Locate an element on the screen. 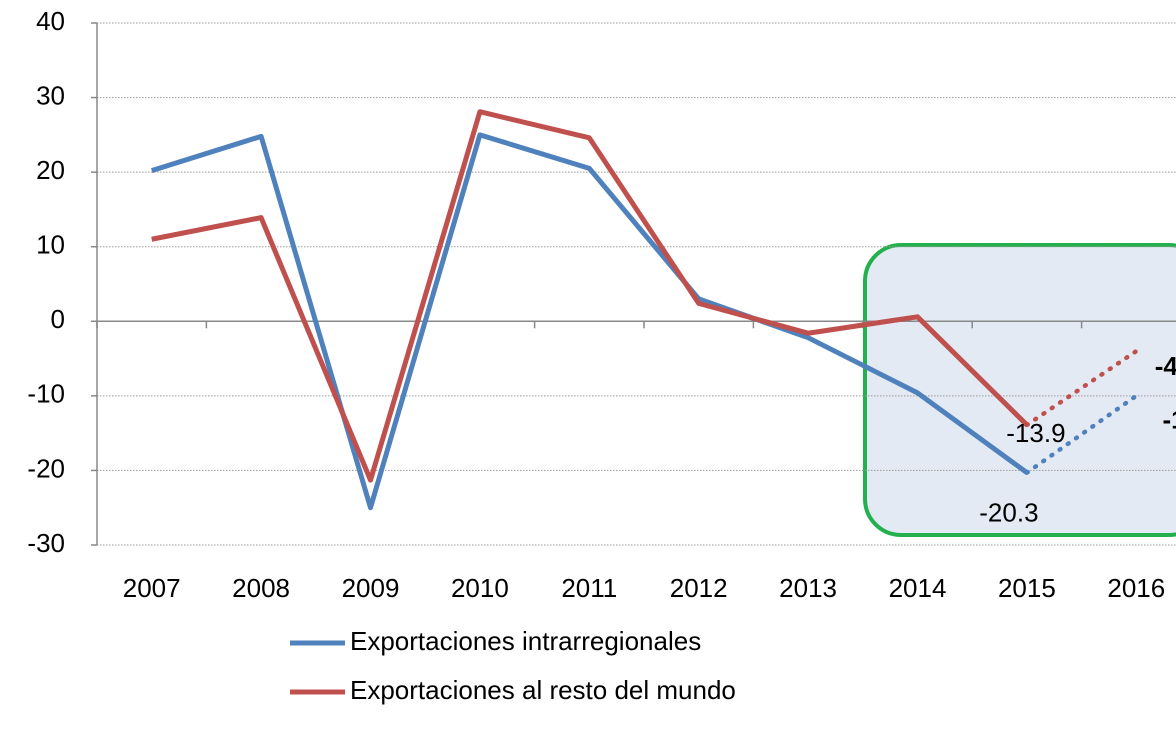 This screenshot has width=1176, height=743. y-tick-label: -30 is located at coordinates (46, 543).